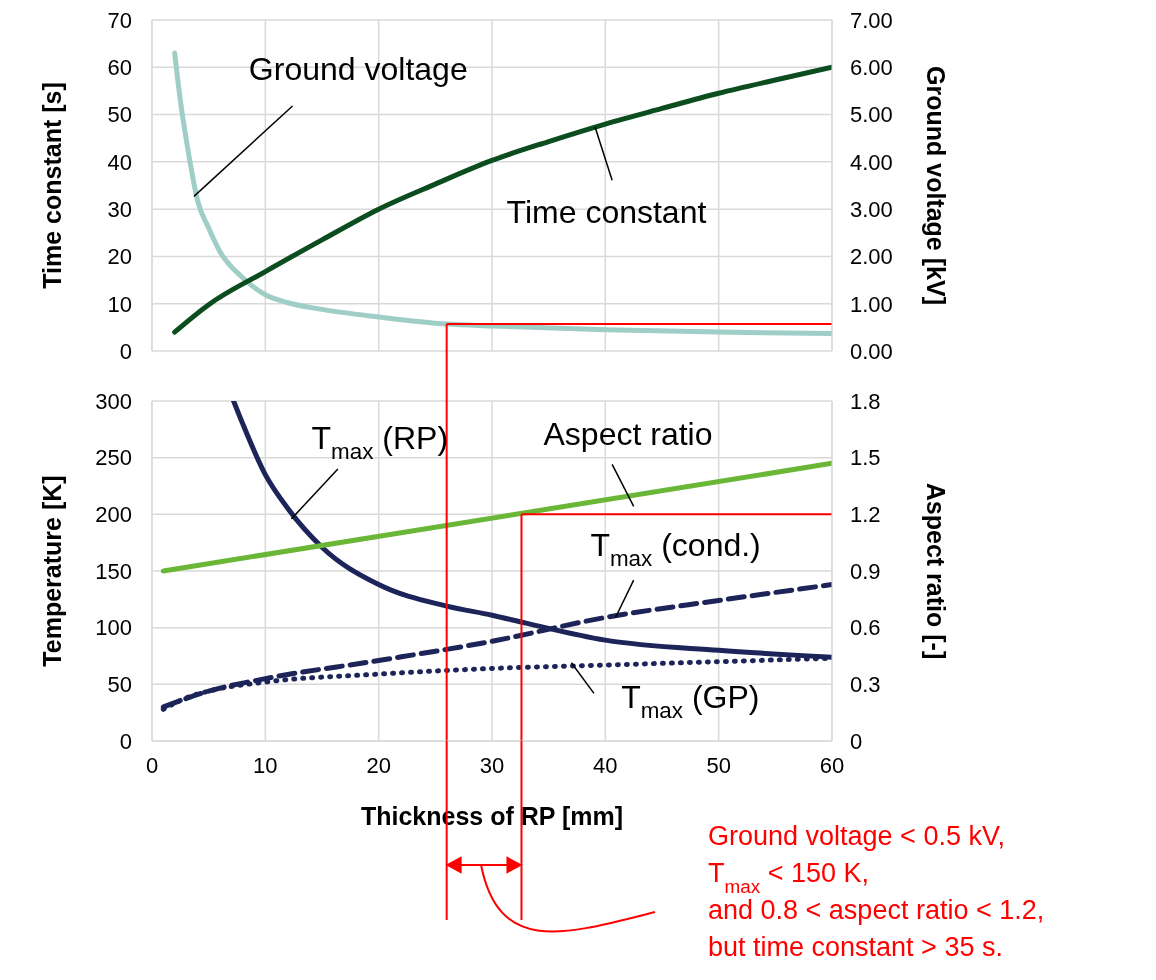 The width and height of the screenshot is (1156, 980). Describe the element at coordinates (865, 401) in the screenshot. I see `y2-tick-label: 1.8` at that location.